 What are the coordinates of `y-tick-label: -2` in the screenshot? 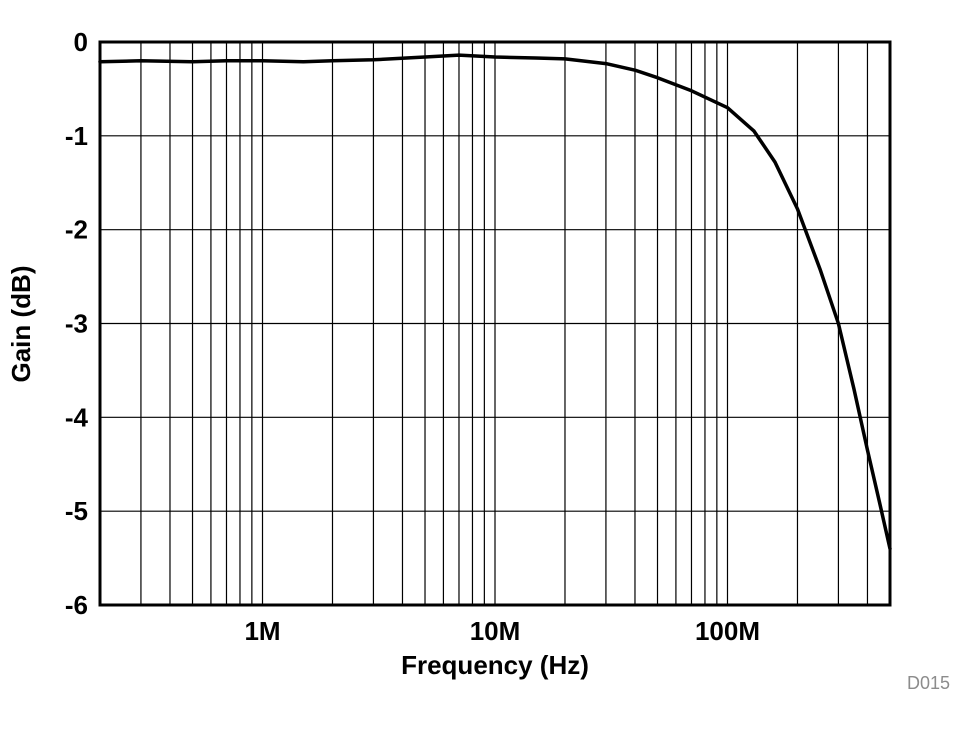 It's located at (76, 230).